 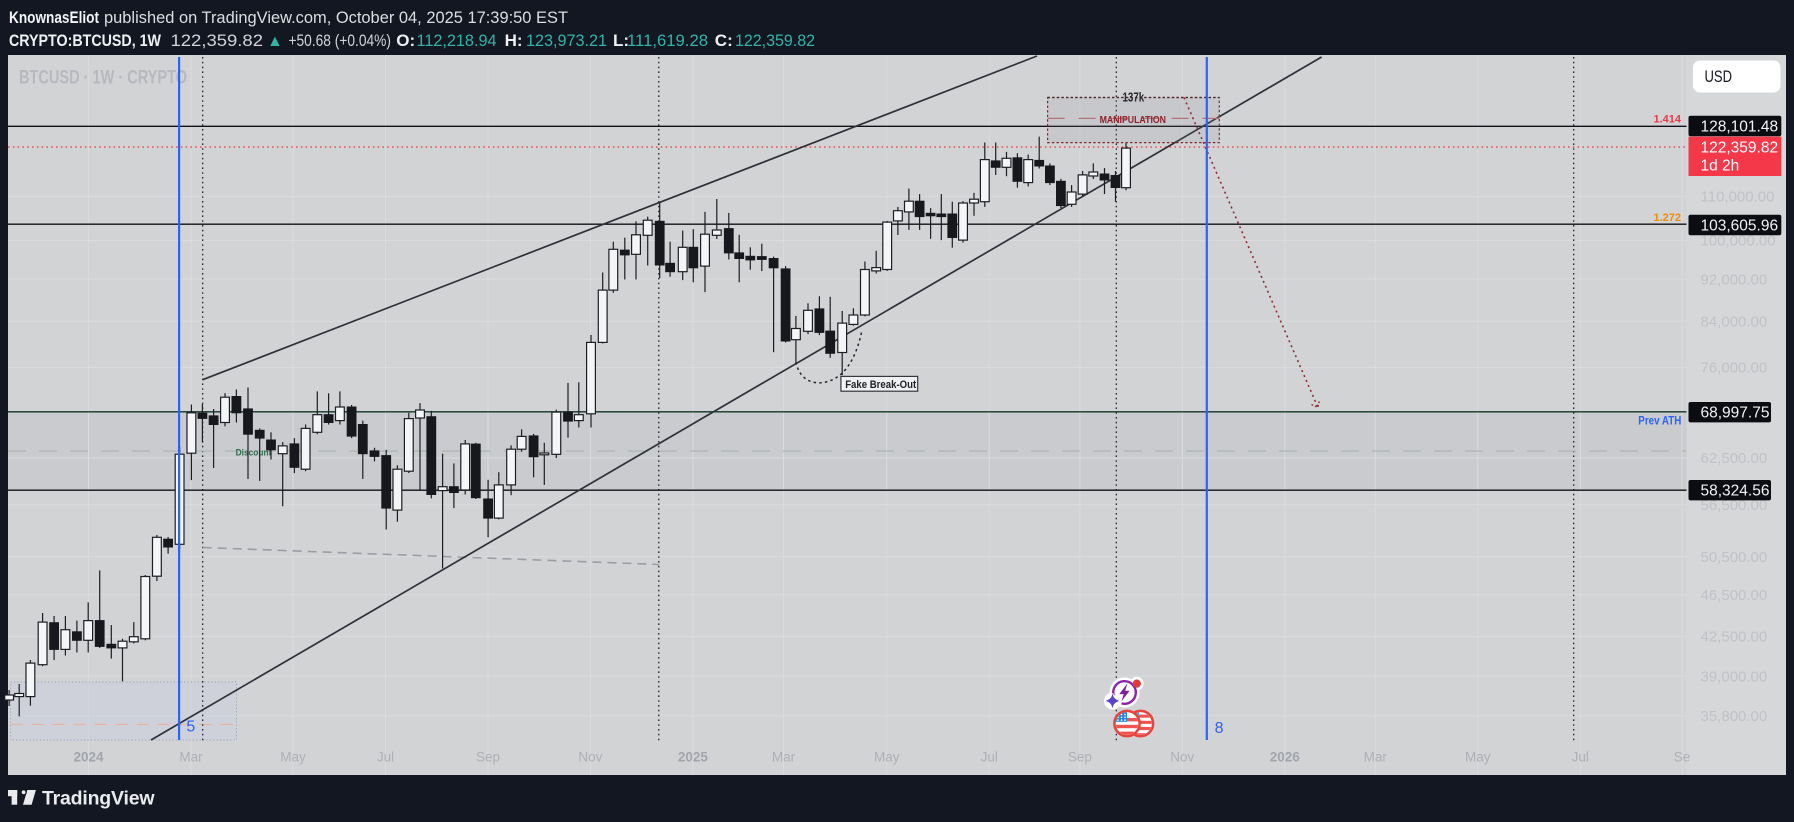 I want to click on svg-text: O:, so click(x=405, y=40).